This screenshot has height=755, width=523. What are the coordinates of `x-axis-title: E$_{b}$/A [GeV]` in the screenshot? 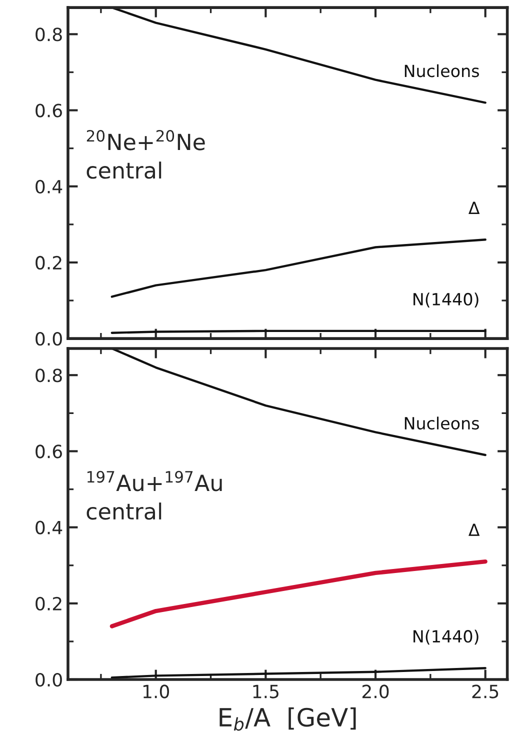 It's located at (288, 719).